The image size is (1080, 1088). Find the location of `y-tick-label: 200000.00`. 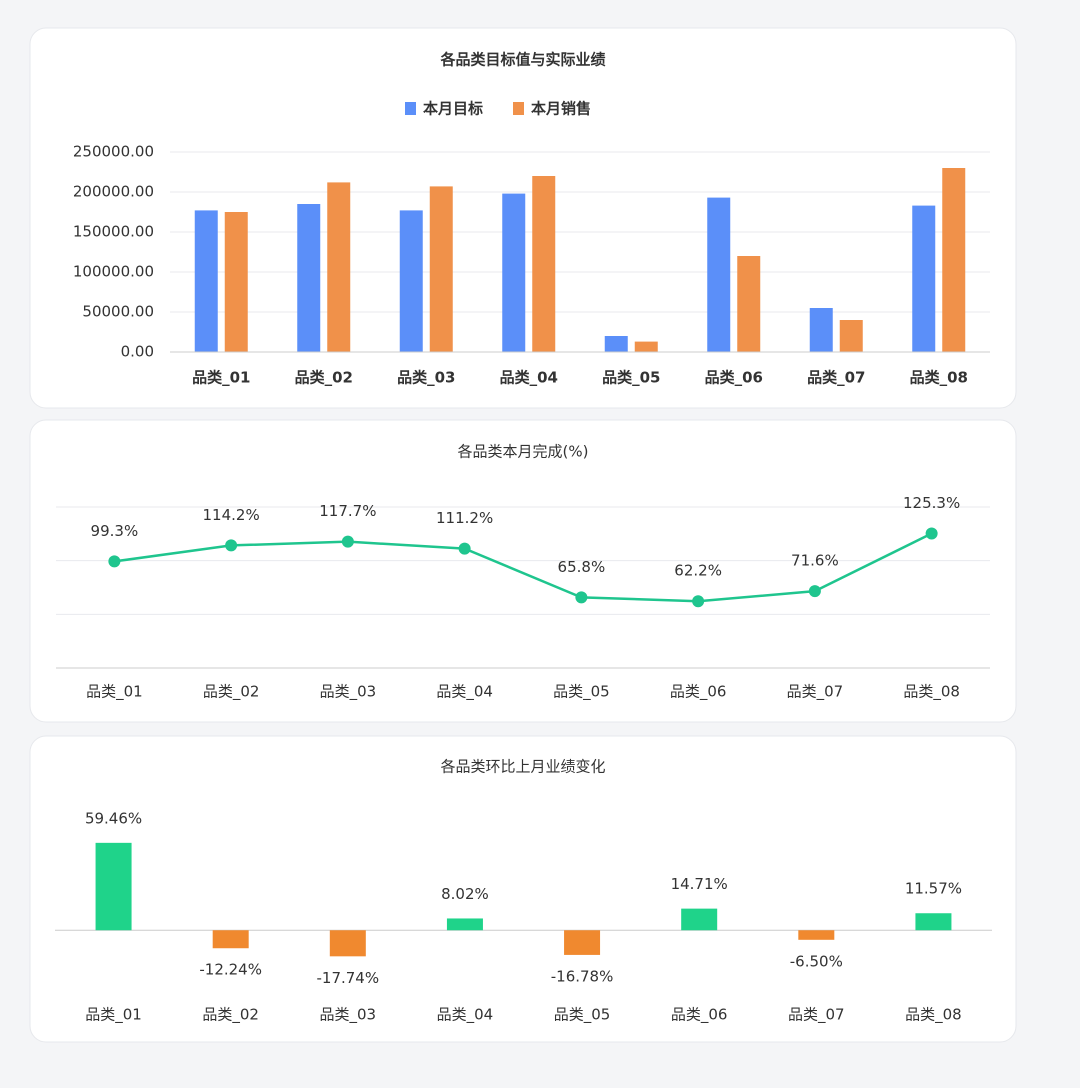

y-tick-label: 200000.00 is located at coordinates (113, 192).